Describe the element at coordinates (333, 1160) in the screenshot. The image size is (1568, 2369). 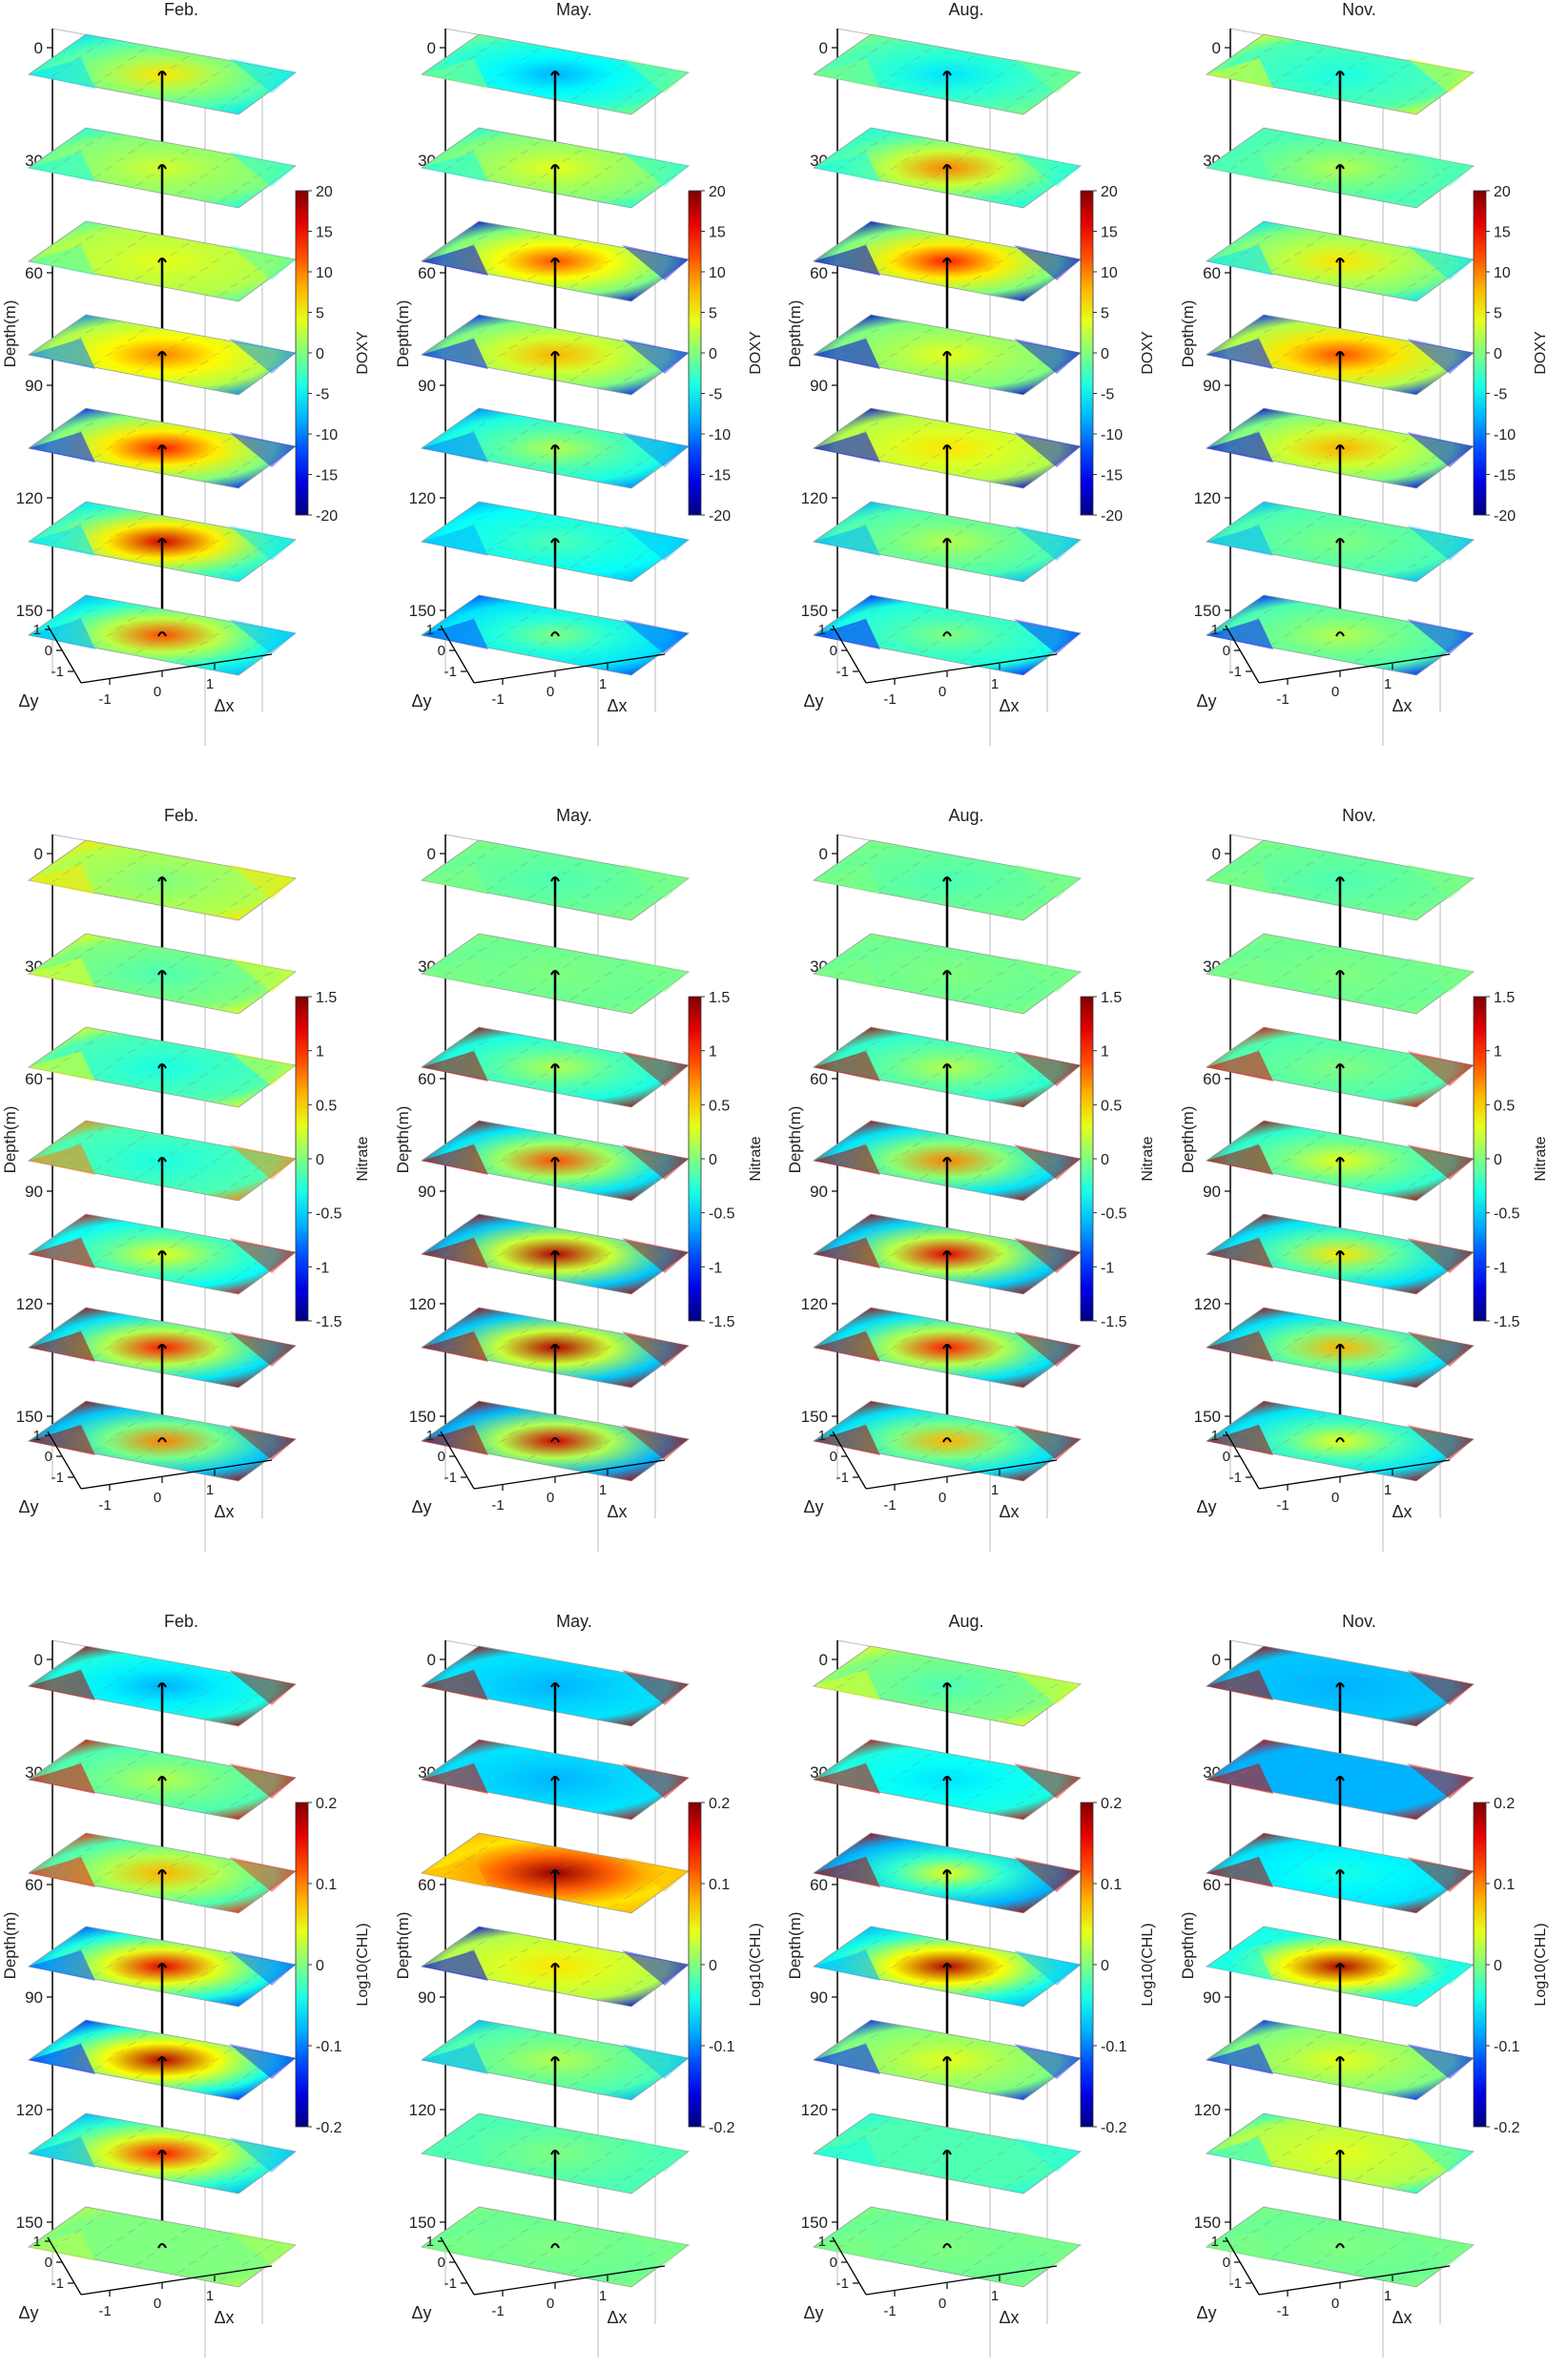
I see `colorbar: 1.5 1 0.5 0 -0.5 -1 -1.5 Nitrate` at that location.